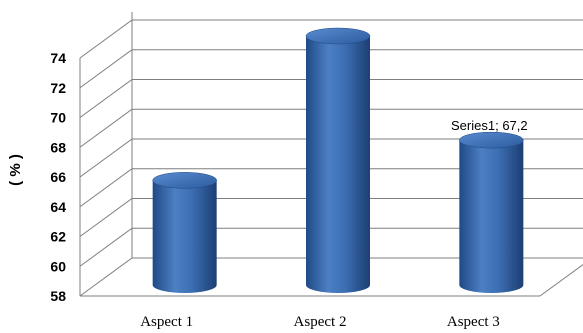 The width and height of the screenshot is (583, 333). I want to click on data-label: Series1; 67,2, so click(489, 125).